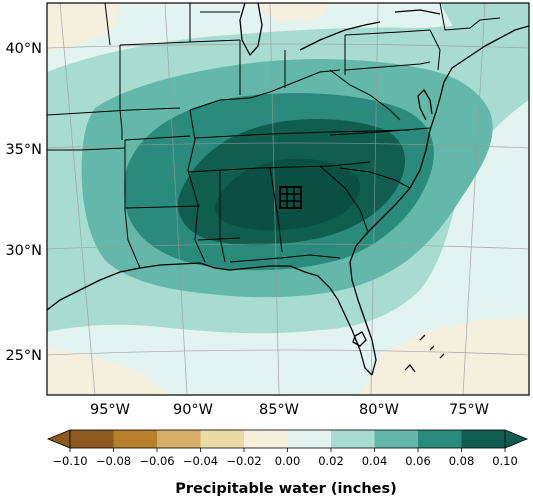 Image resolution: width=533 pixels, height=498 pixels. What do you see at coordinates (505, 461) in the screenshot?
I see `colorbar-tick-label: 0.10` at bounding box center [505, 461].